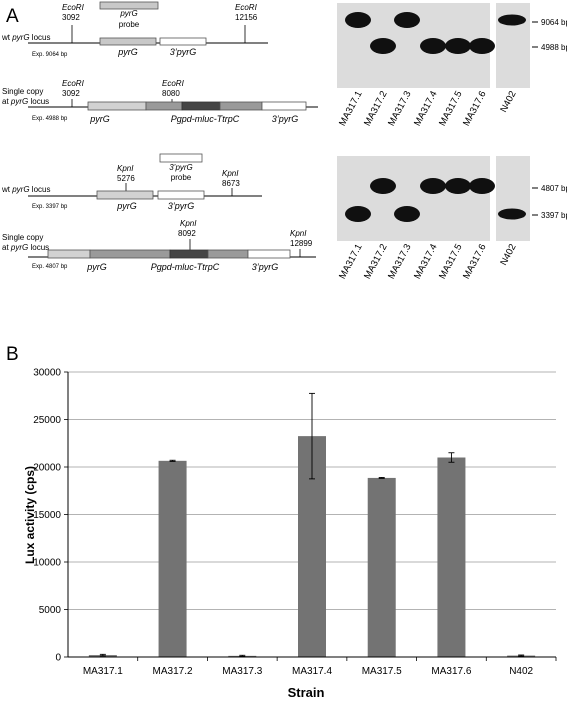  What do you see at coordinates (246, 17) in the screenshot?
I see `site-position: 12156` at bounding box center [246, 17].